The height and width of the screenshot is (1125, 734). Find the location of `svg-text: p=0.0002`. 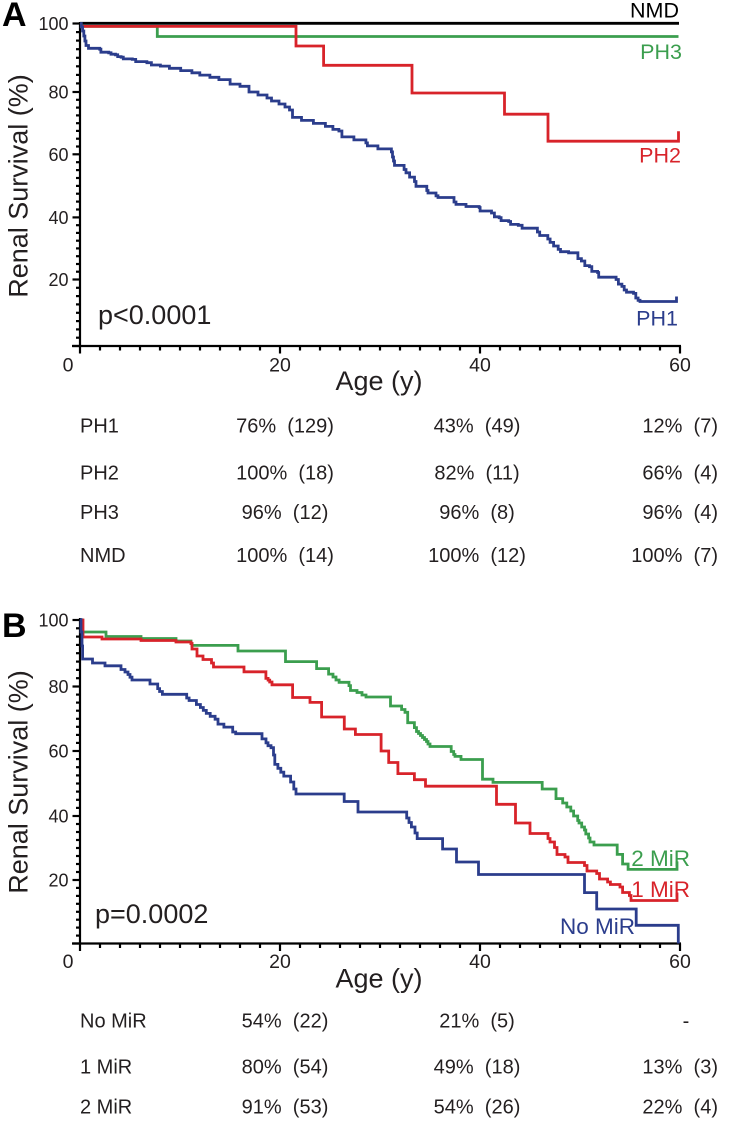

svg-text: p=0.0002 is located at coordinates (151, 914).